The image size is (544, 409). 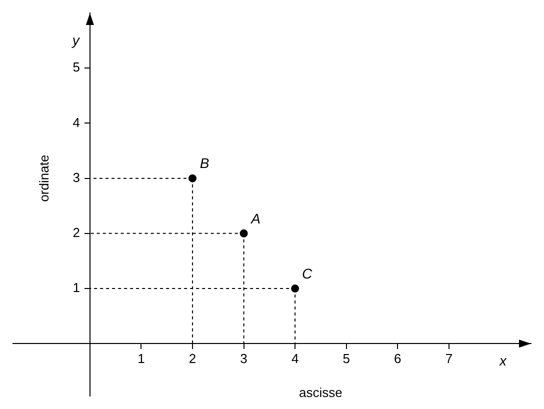 I want to click on x-tick-label: 2, so click(x=192, y=358).